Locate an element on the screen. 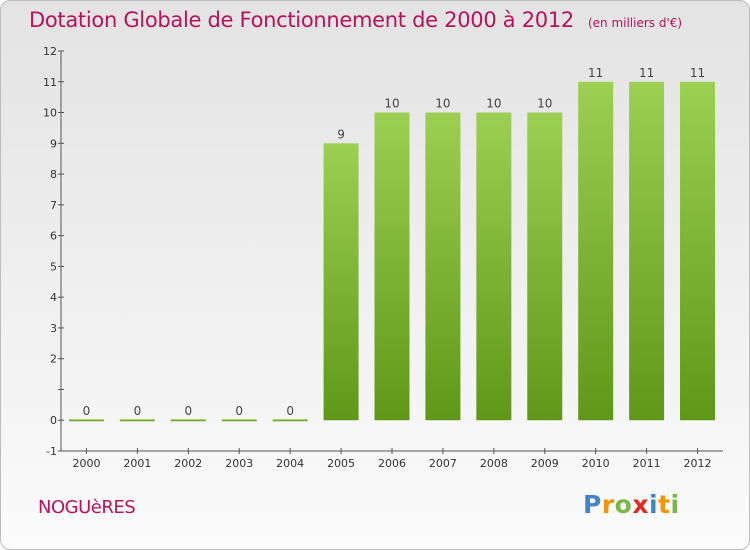 The image size is (750, 550). y-tick-label: 12 is located at coordinates (50, 51).